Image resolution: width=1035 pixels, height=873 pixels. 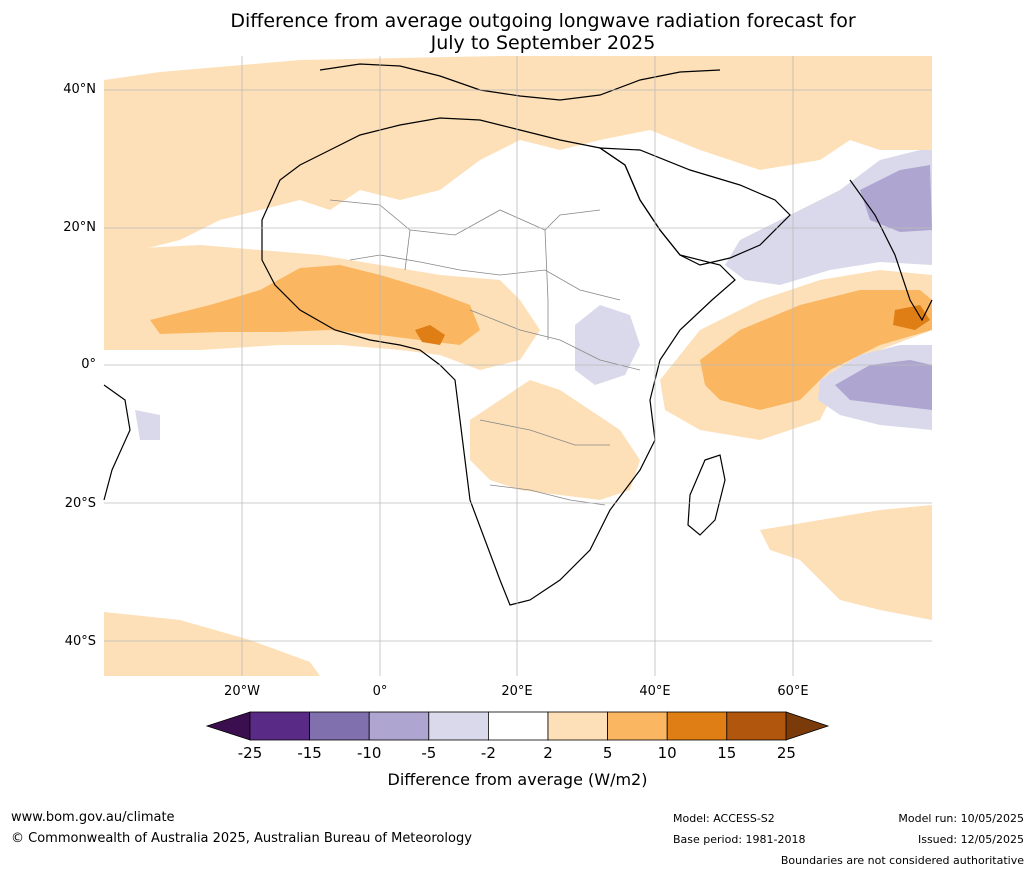 I want to click on lat-label-20n: 20°N, so click(x=79, y=227).